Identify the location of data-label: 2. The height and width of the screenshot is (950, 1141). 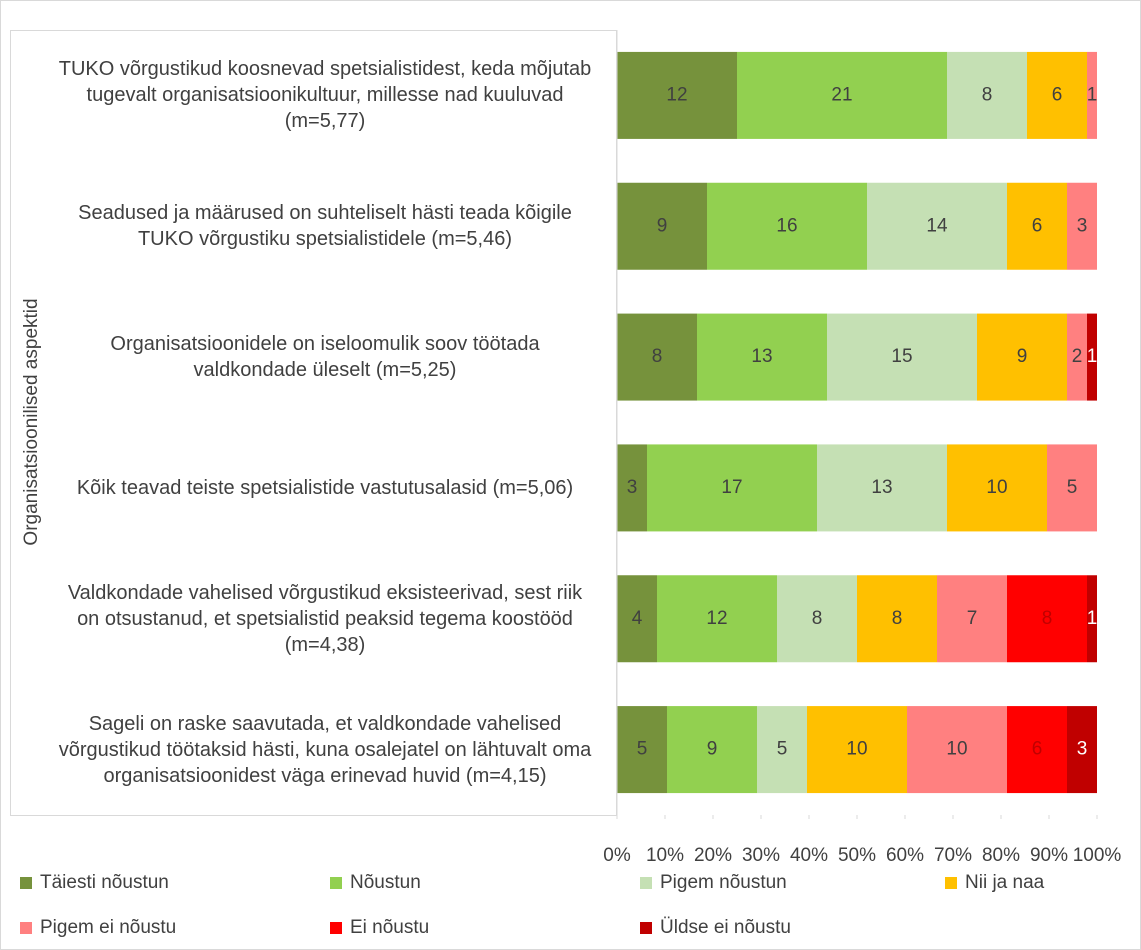
(1077, 356).